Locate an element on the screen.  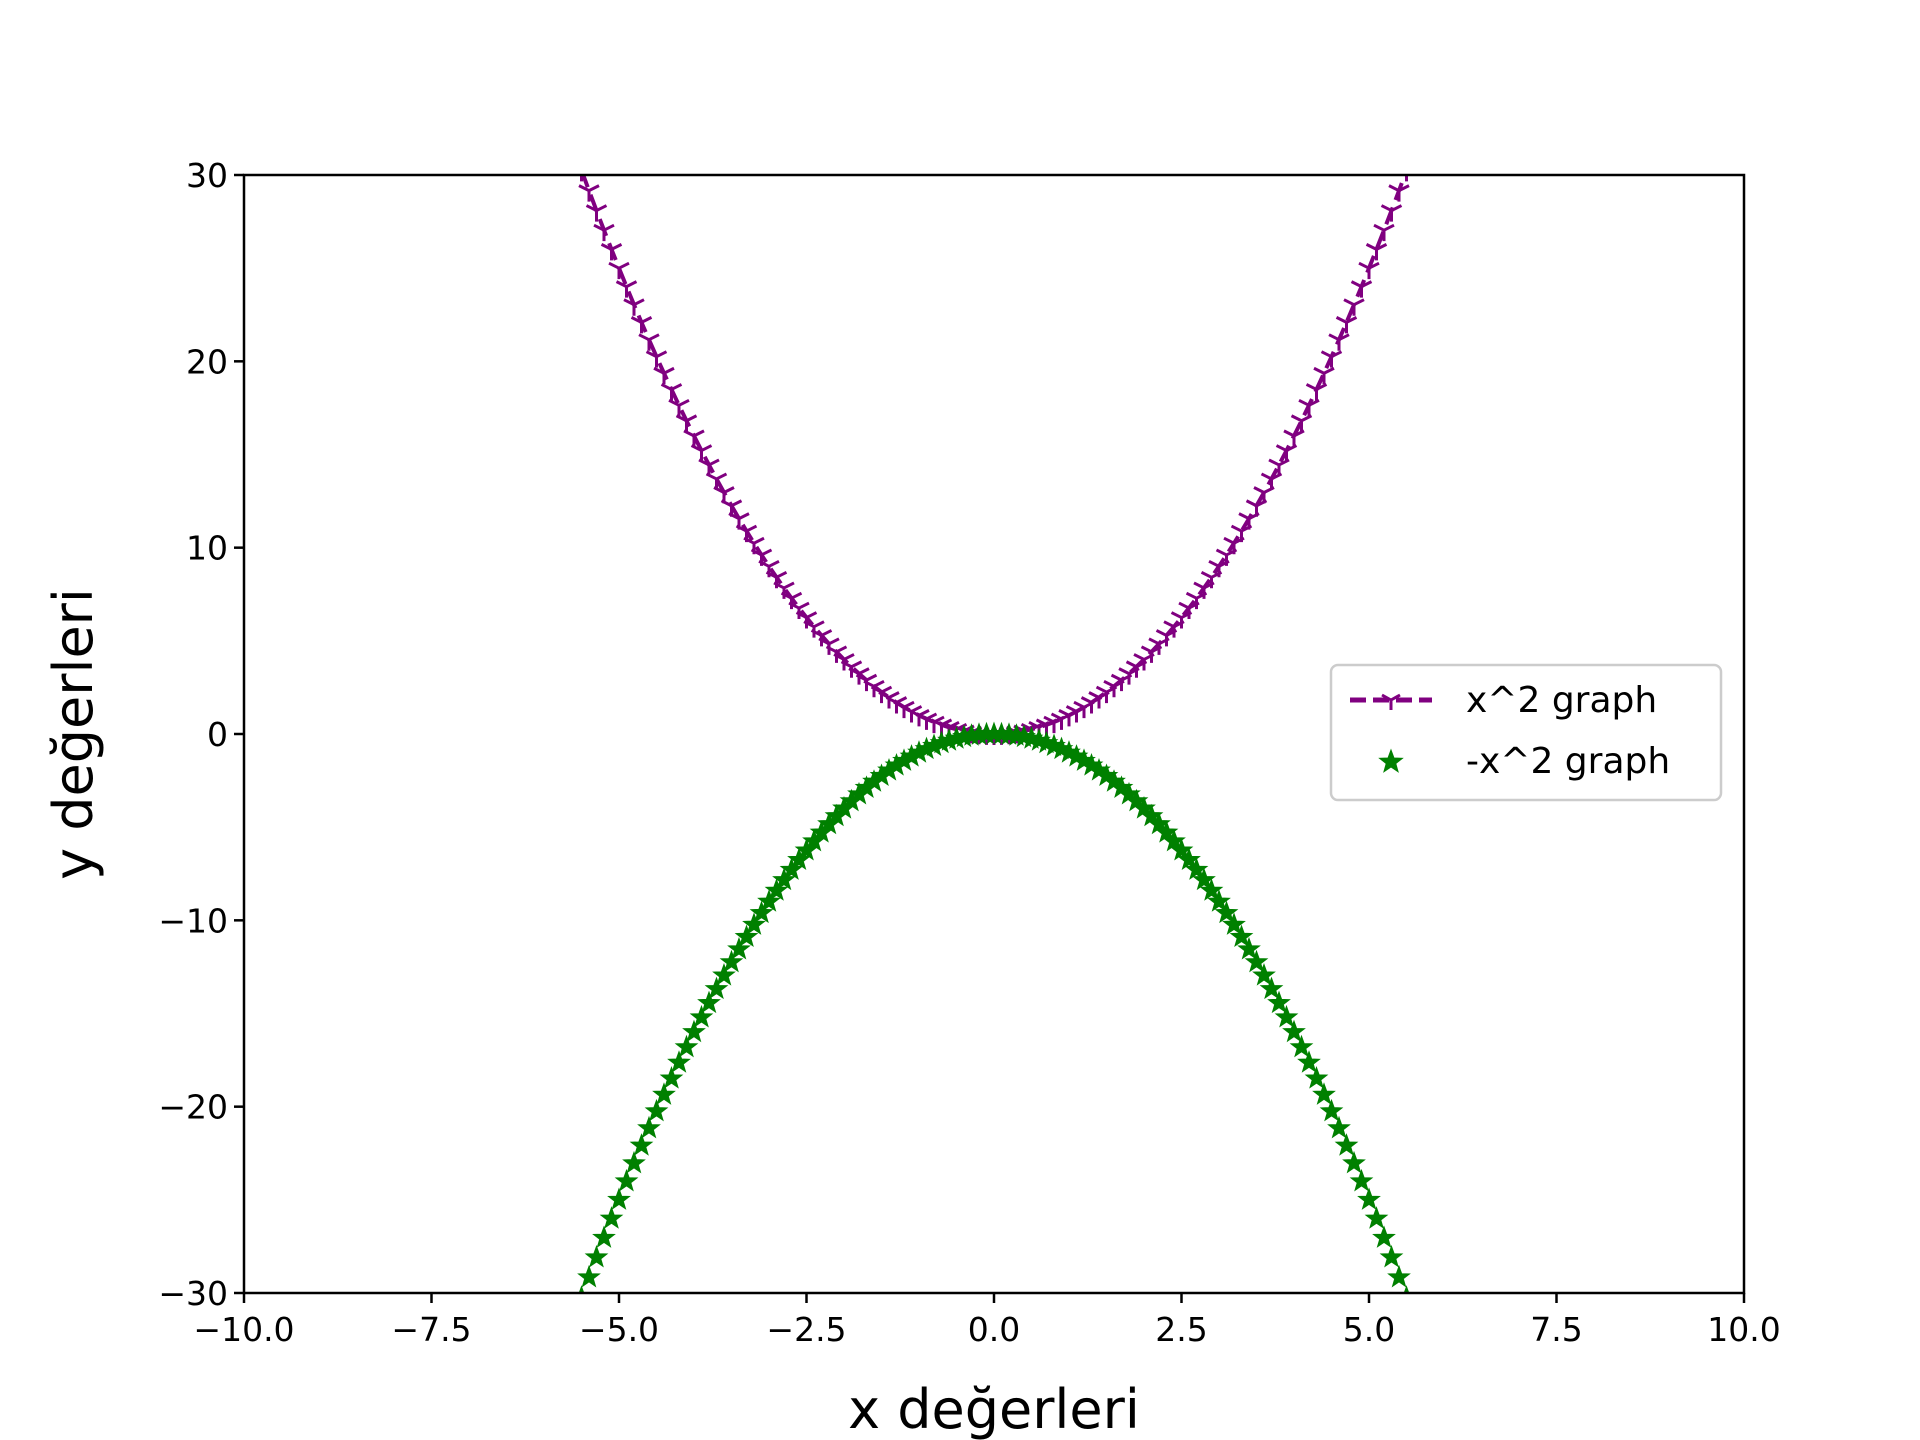
legend-entry-x2: x^2 graph is located at coordinates (1503, 700).